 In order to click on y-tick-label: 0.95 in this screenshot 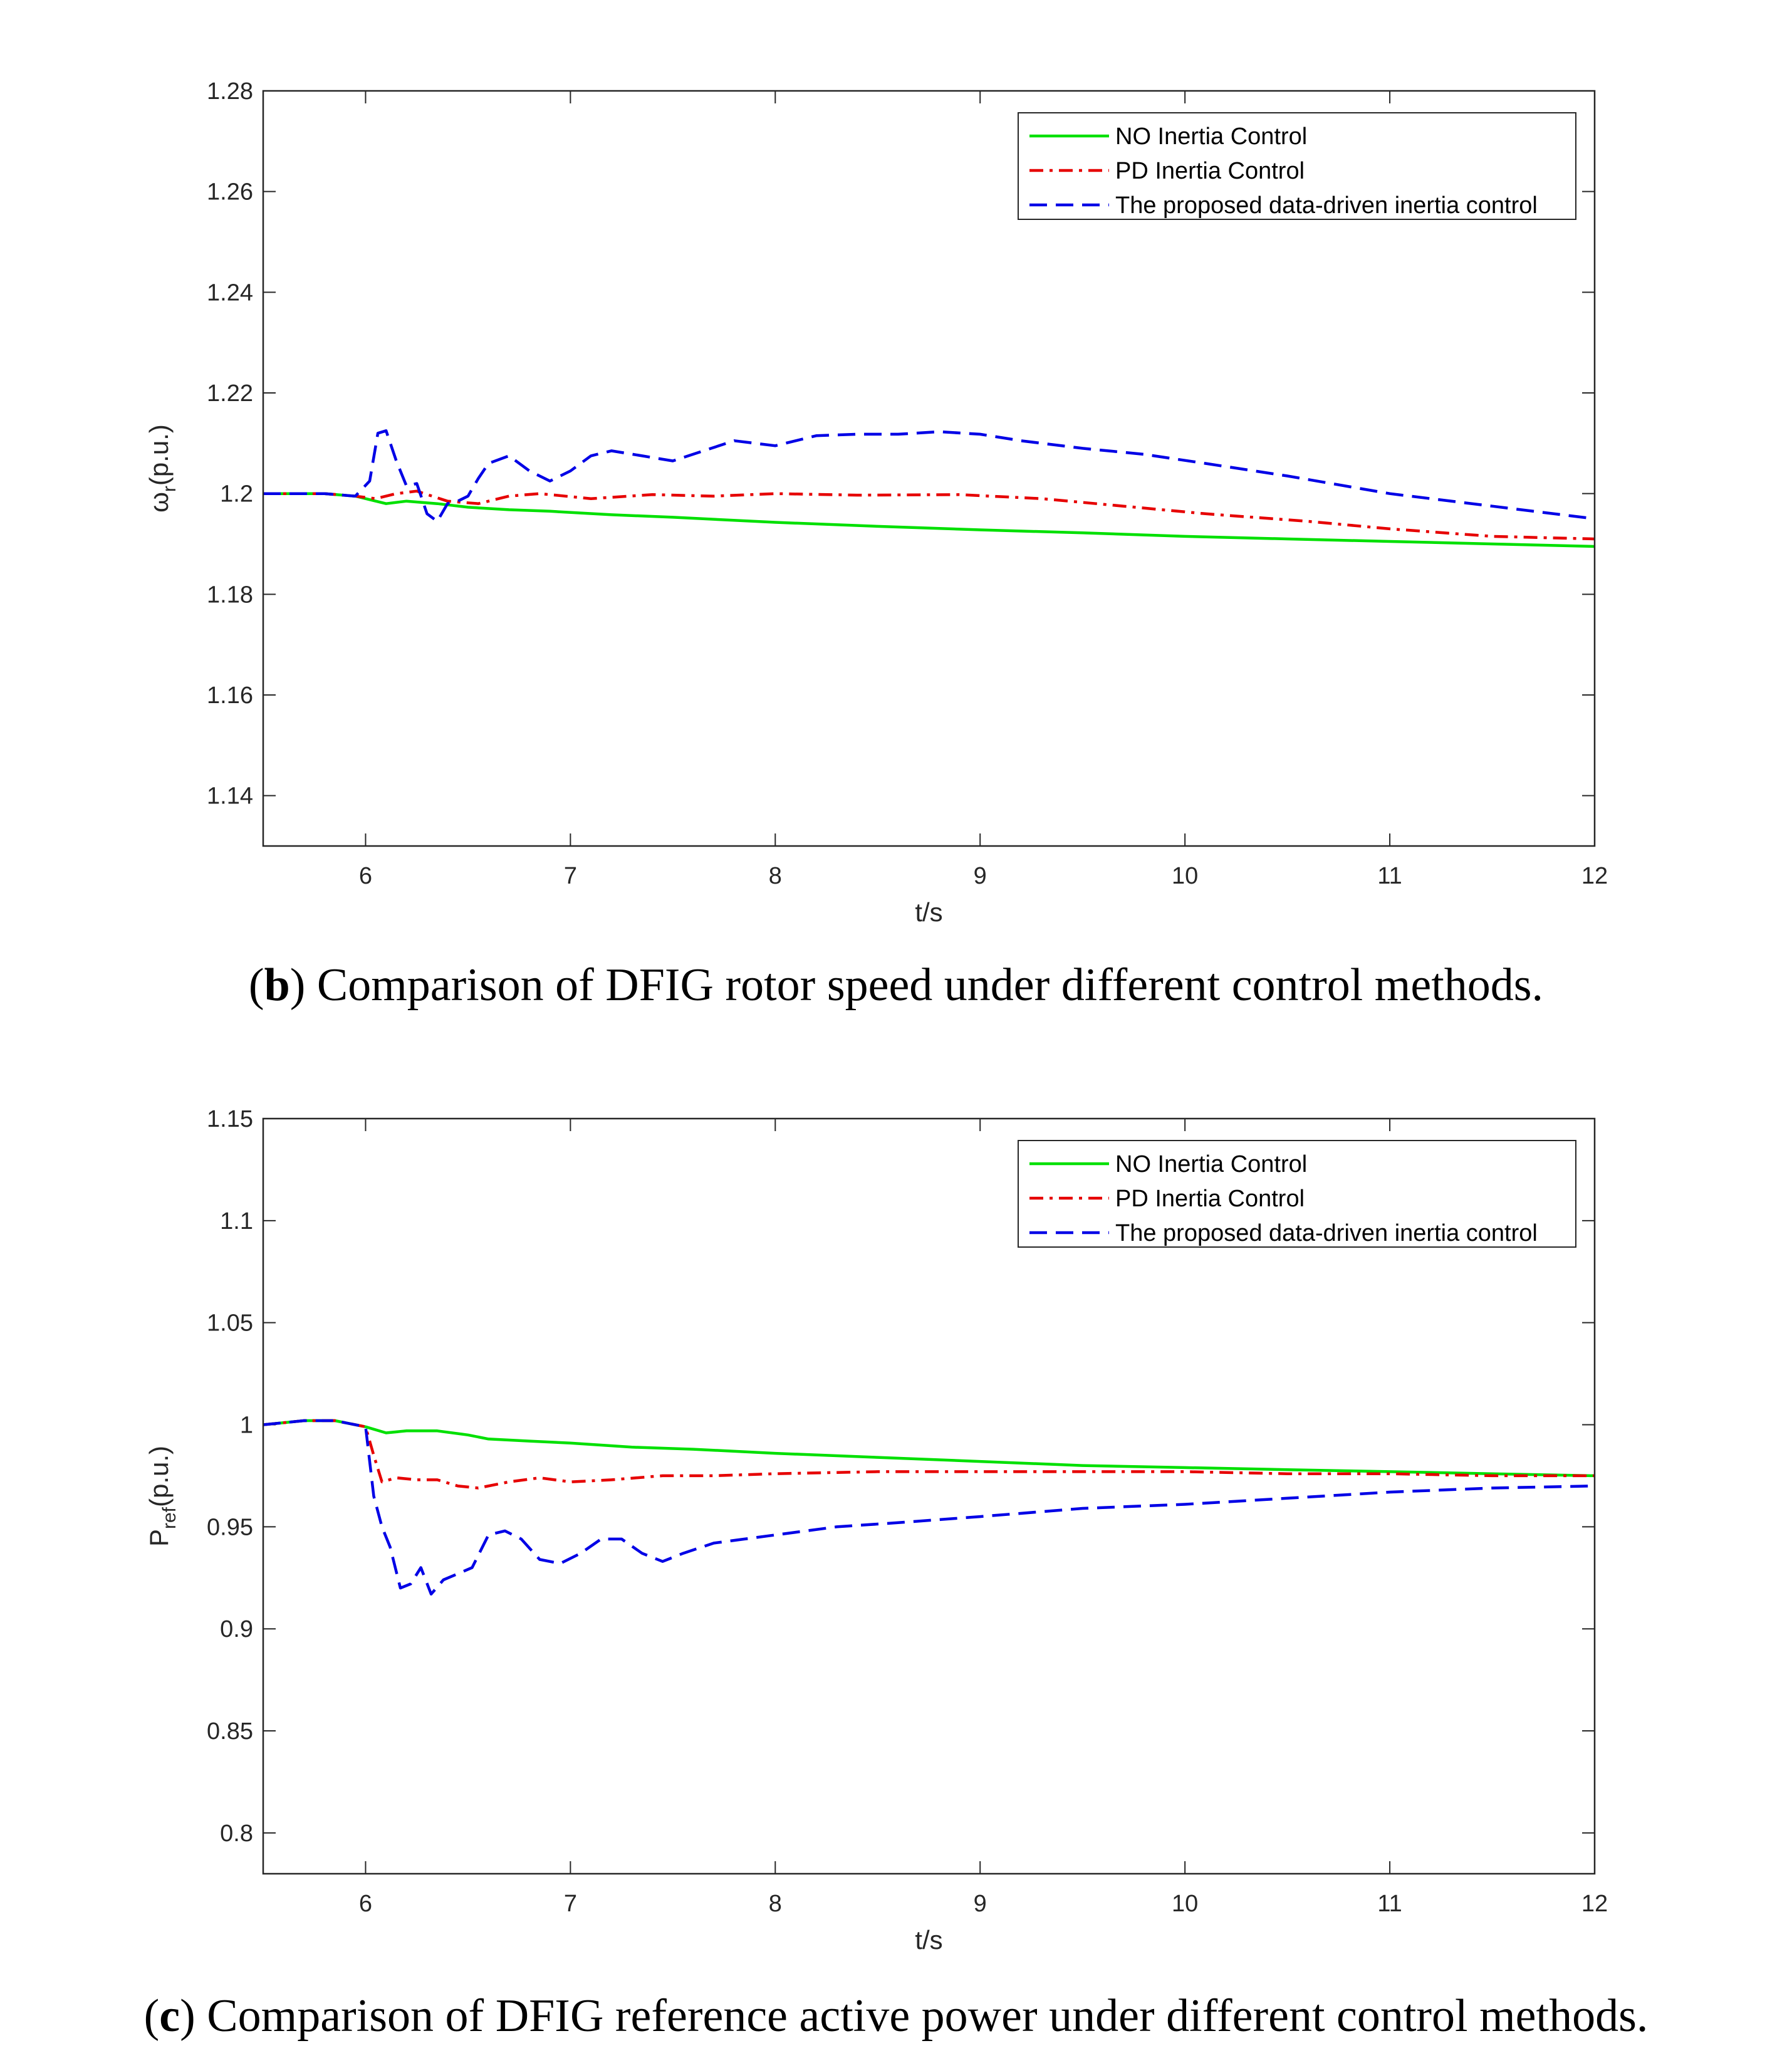, I will do `click(230, 1527)`.